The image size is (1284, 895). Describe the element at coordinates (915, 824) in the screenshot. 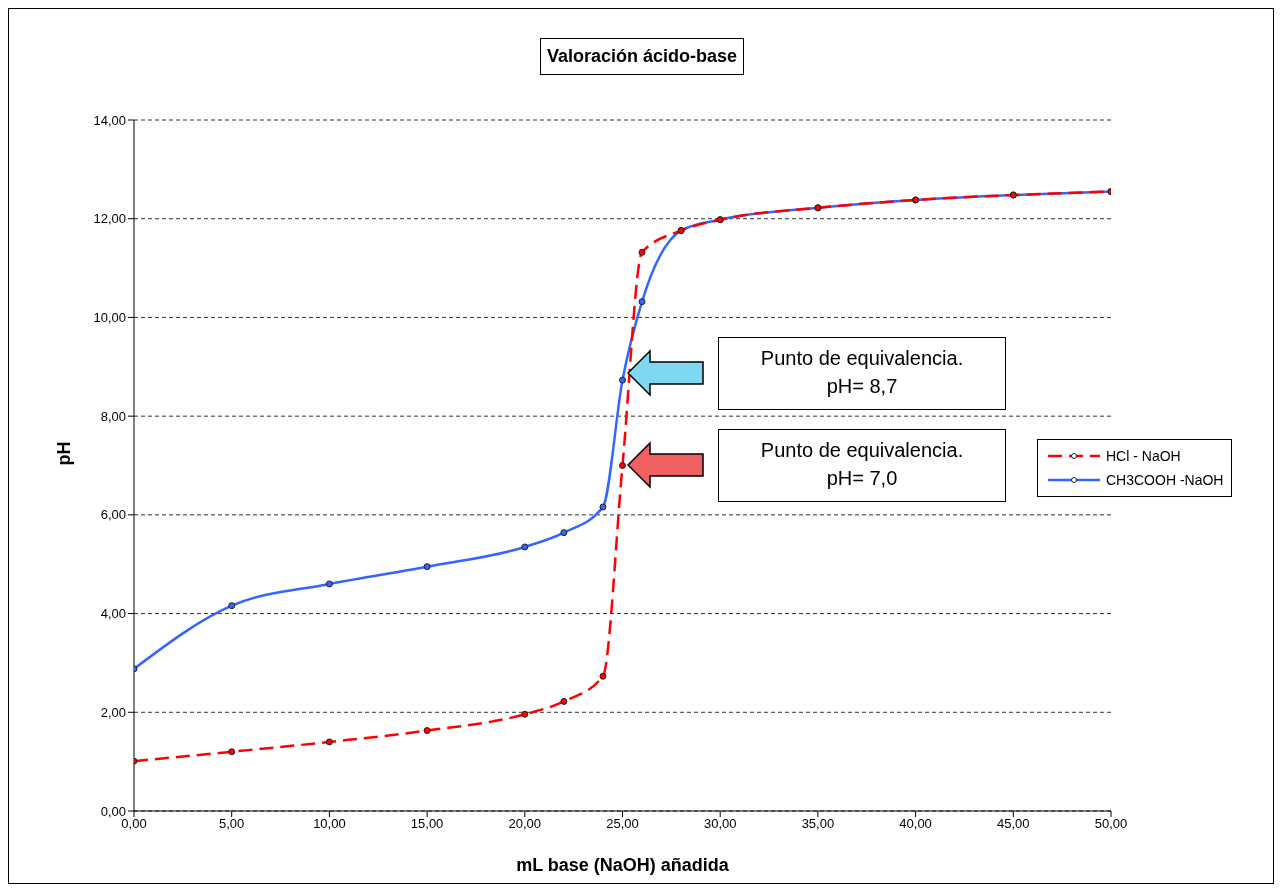

I see `x-tick-label: 40,00` at that location.